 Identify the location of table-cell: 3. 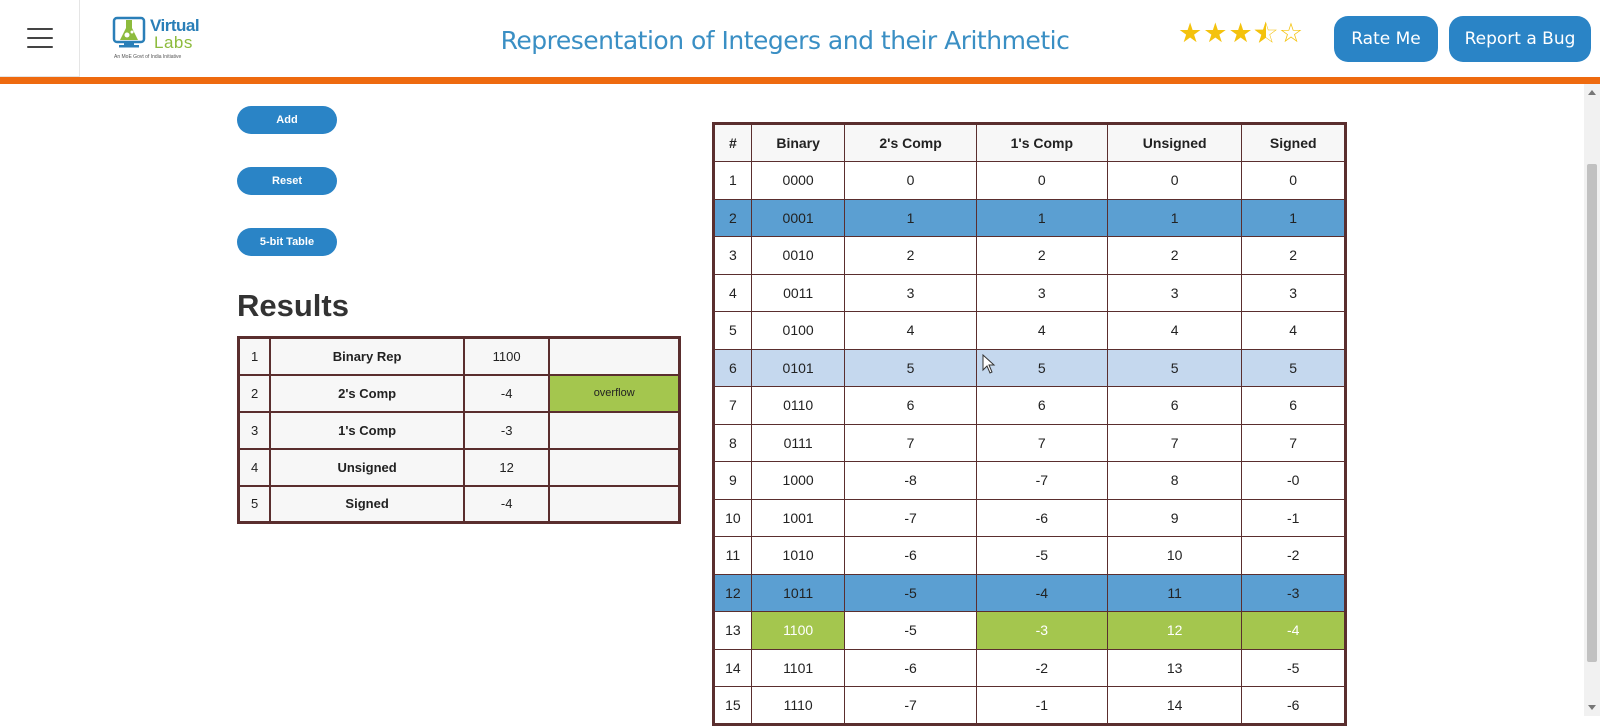
(1041, 292).